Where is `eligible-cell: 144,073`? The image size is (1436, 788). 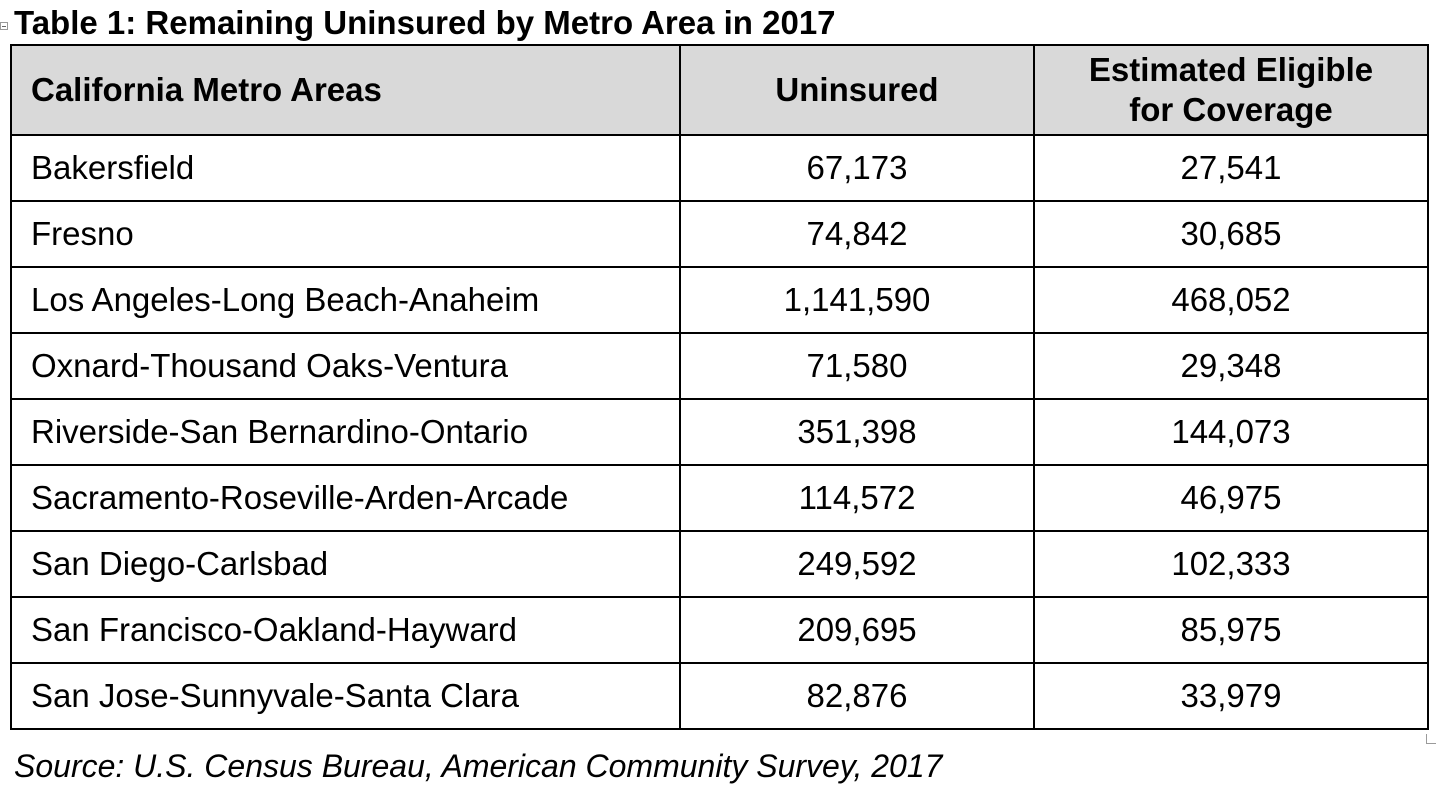
eligible-cell: 144,073 is located at coordinates (1231, 432).